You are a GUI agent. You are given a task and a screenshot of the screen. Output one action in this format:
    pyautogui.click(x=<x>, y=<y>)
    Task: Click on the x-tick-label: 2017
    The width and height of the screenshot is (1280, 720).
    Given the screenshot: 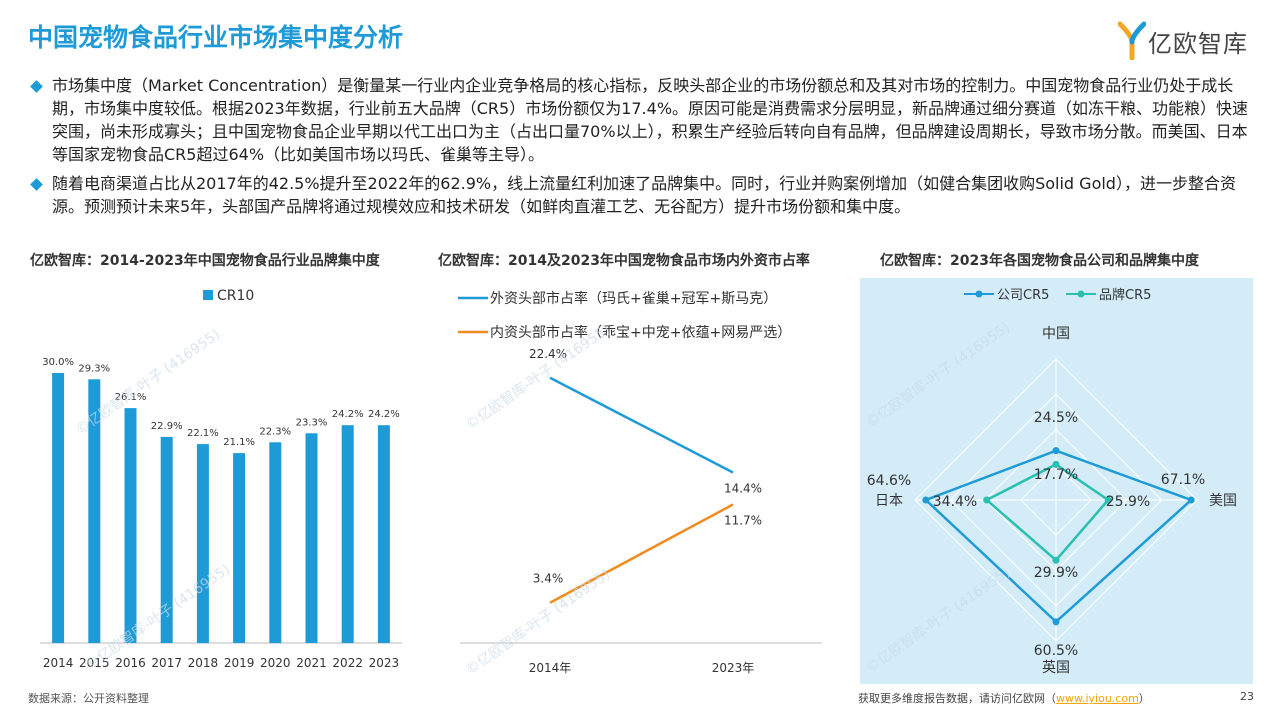 What is the action you would take?
    pyautogui.click(x=166, y=663)
    